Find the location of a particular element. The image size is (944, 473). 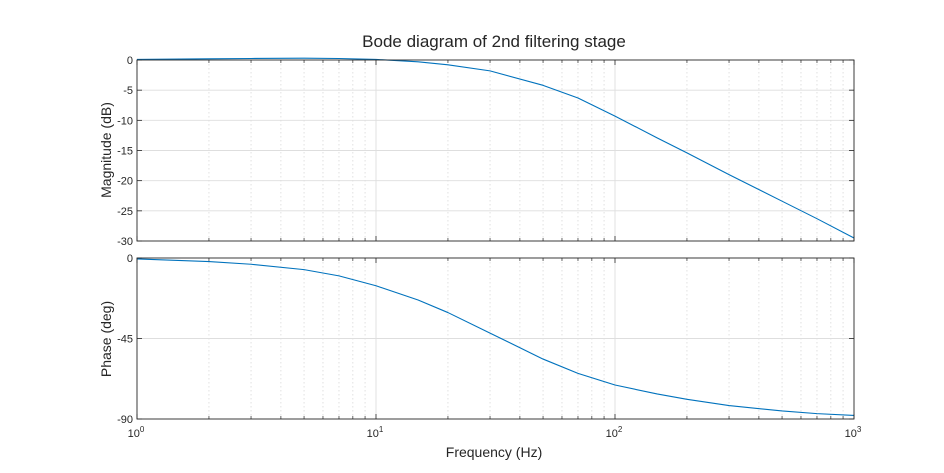

x-tick-label: 10² is located at coordinates (614, 432).